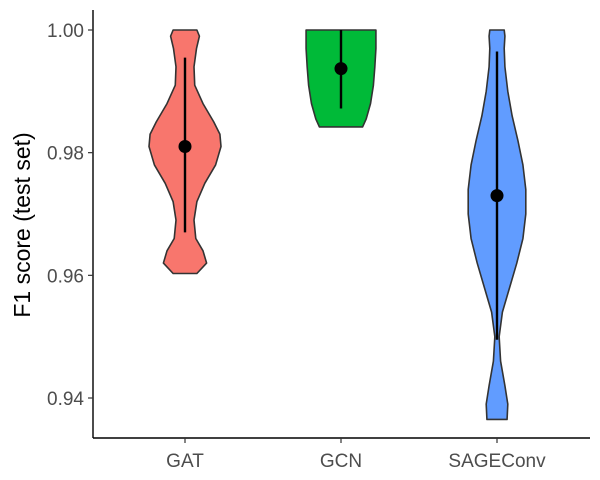  What do you see at coordinates (497, 461) in the screenshot?
I see `x-tick-label: SAGEConv` at bounding box center [497, 461].